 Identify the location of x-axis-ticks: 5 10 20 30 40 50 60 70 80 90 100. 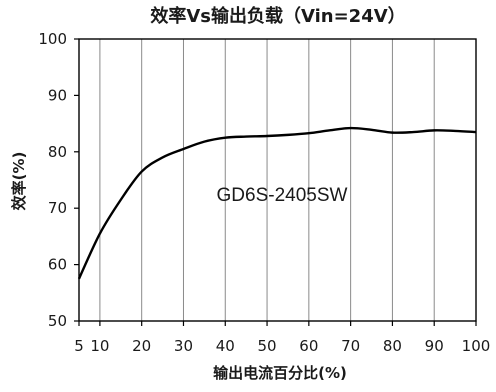
(282, 338).